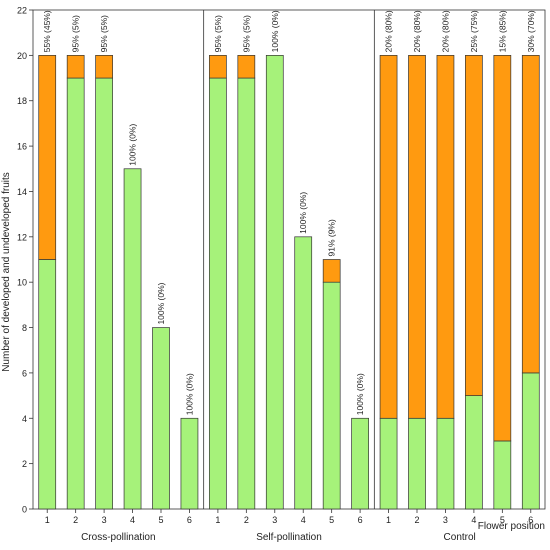  Describe the element at coordinates (22, 147) in the screenshot. I see `y-tick-label: 16` at that location.